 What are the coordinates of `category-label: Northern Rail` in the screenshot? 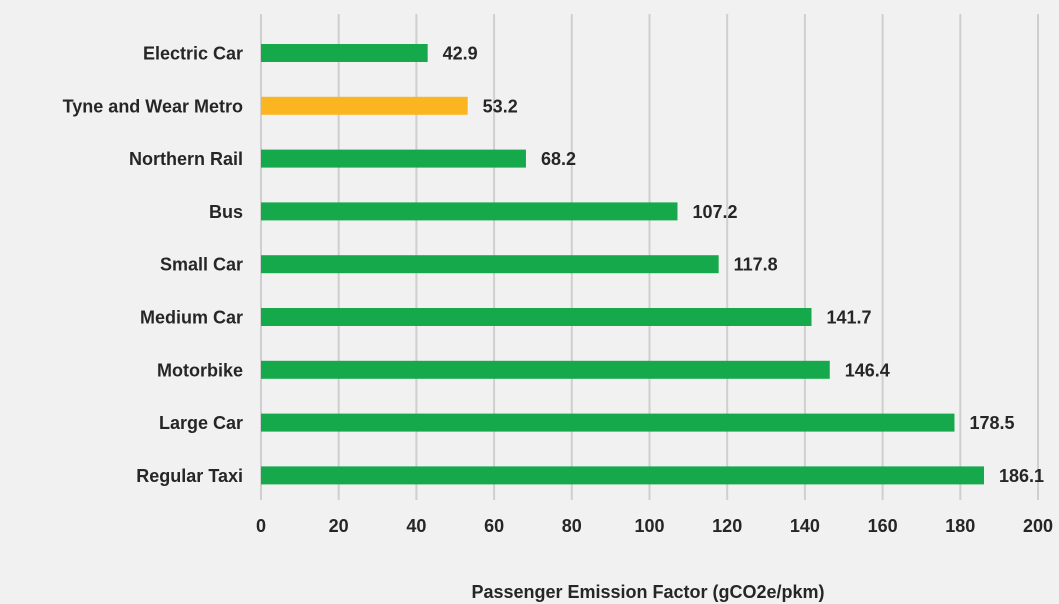 It's located at (186, 159).